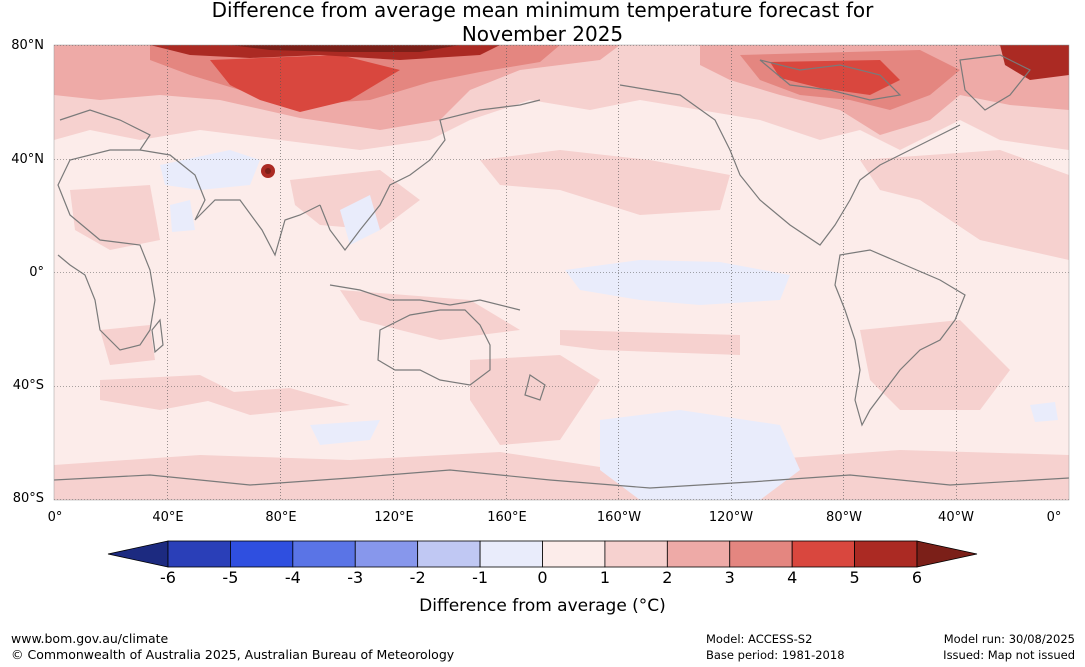  I want to click on anomaly-neg-1-0-south-atlantic, so click(1044, 412).